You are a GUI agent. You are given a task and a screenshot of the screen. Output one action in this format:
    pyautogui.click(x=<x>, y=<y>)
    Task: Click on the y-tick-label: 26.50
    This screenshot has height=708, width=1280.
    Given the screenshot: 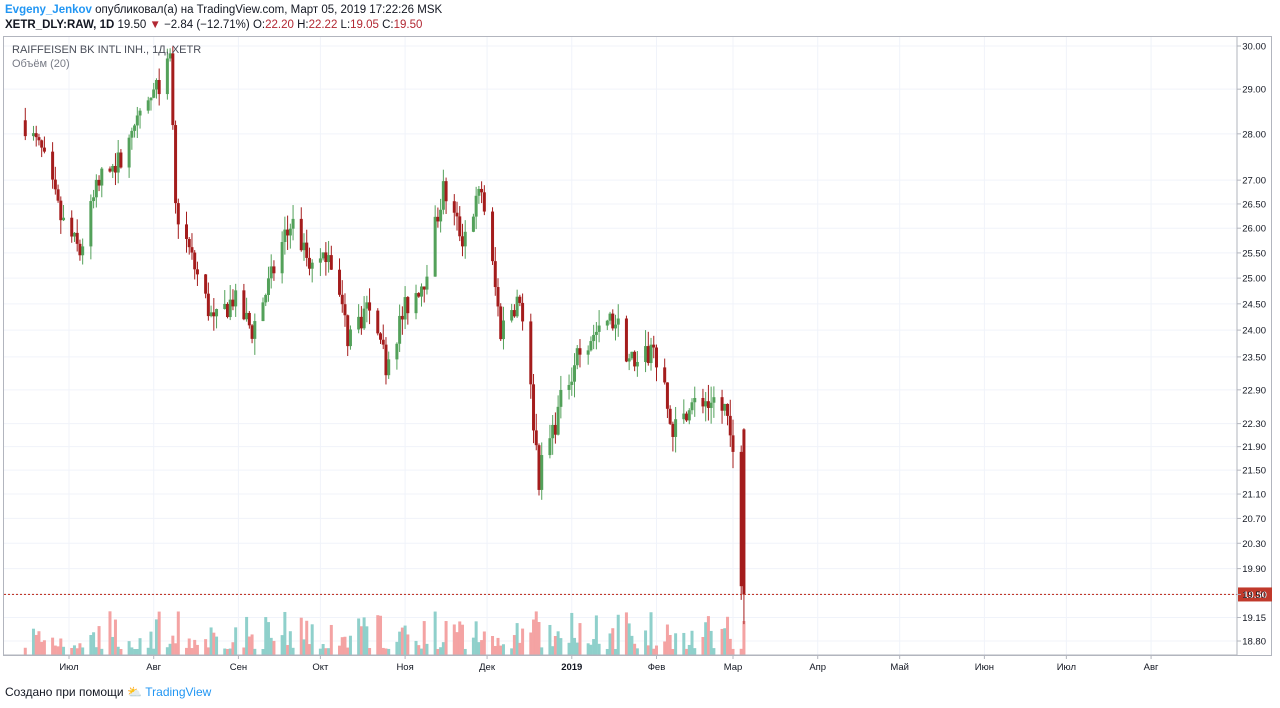 What is the action you would take?
    pyautogui.click(x=1254, y=204)
    